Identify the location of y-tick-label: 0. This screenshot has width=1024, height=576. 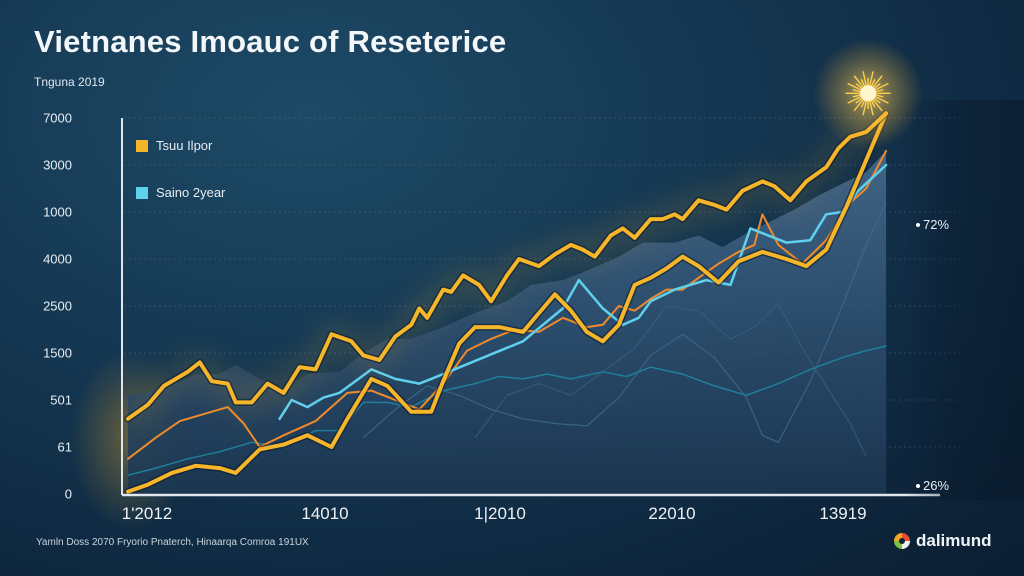
(68, 494).